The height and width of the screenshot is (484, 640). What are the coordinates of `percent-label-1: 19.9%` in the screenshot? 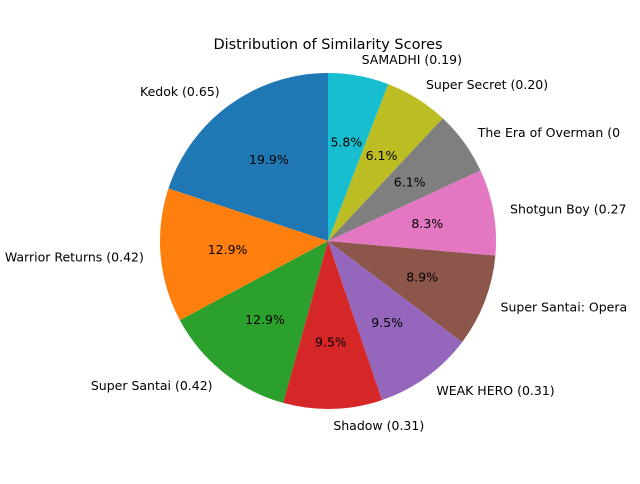 It's located at (269, 159).